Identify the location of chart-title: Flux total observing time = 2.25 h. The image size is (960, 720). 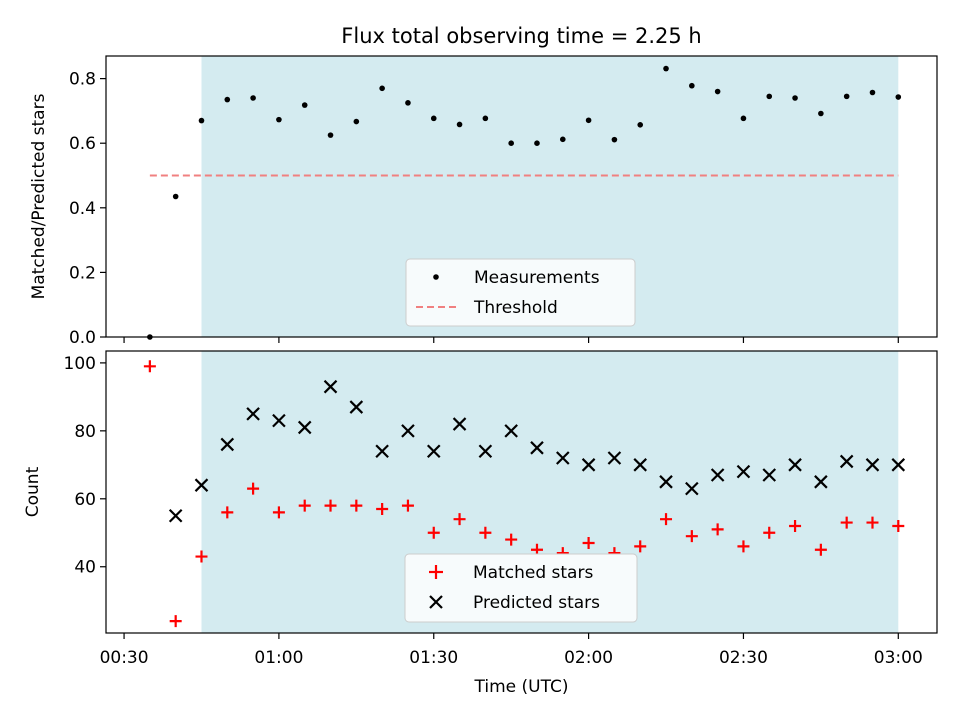
(521, 36).